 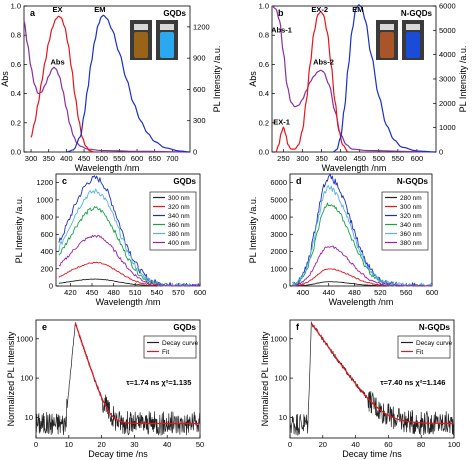 What do you see at coordinates (199, 120) in the screenshot?
I see `y2-tick-label: 300` at bounding box center [199, 120].